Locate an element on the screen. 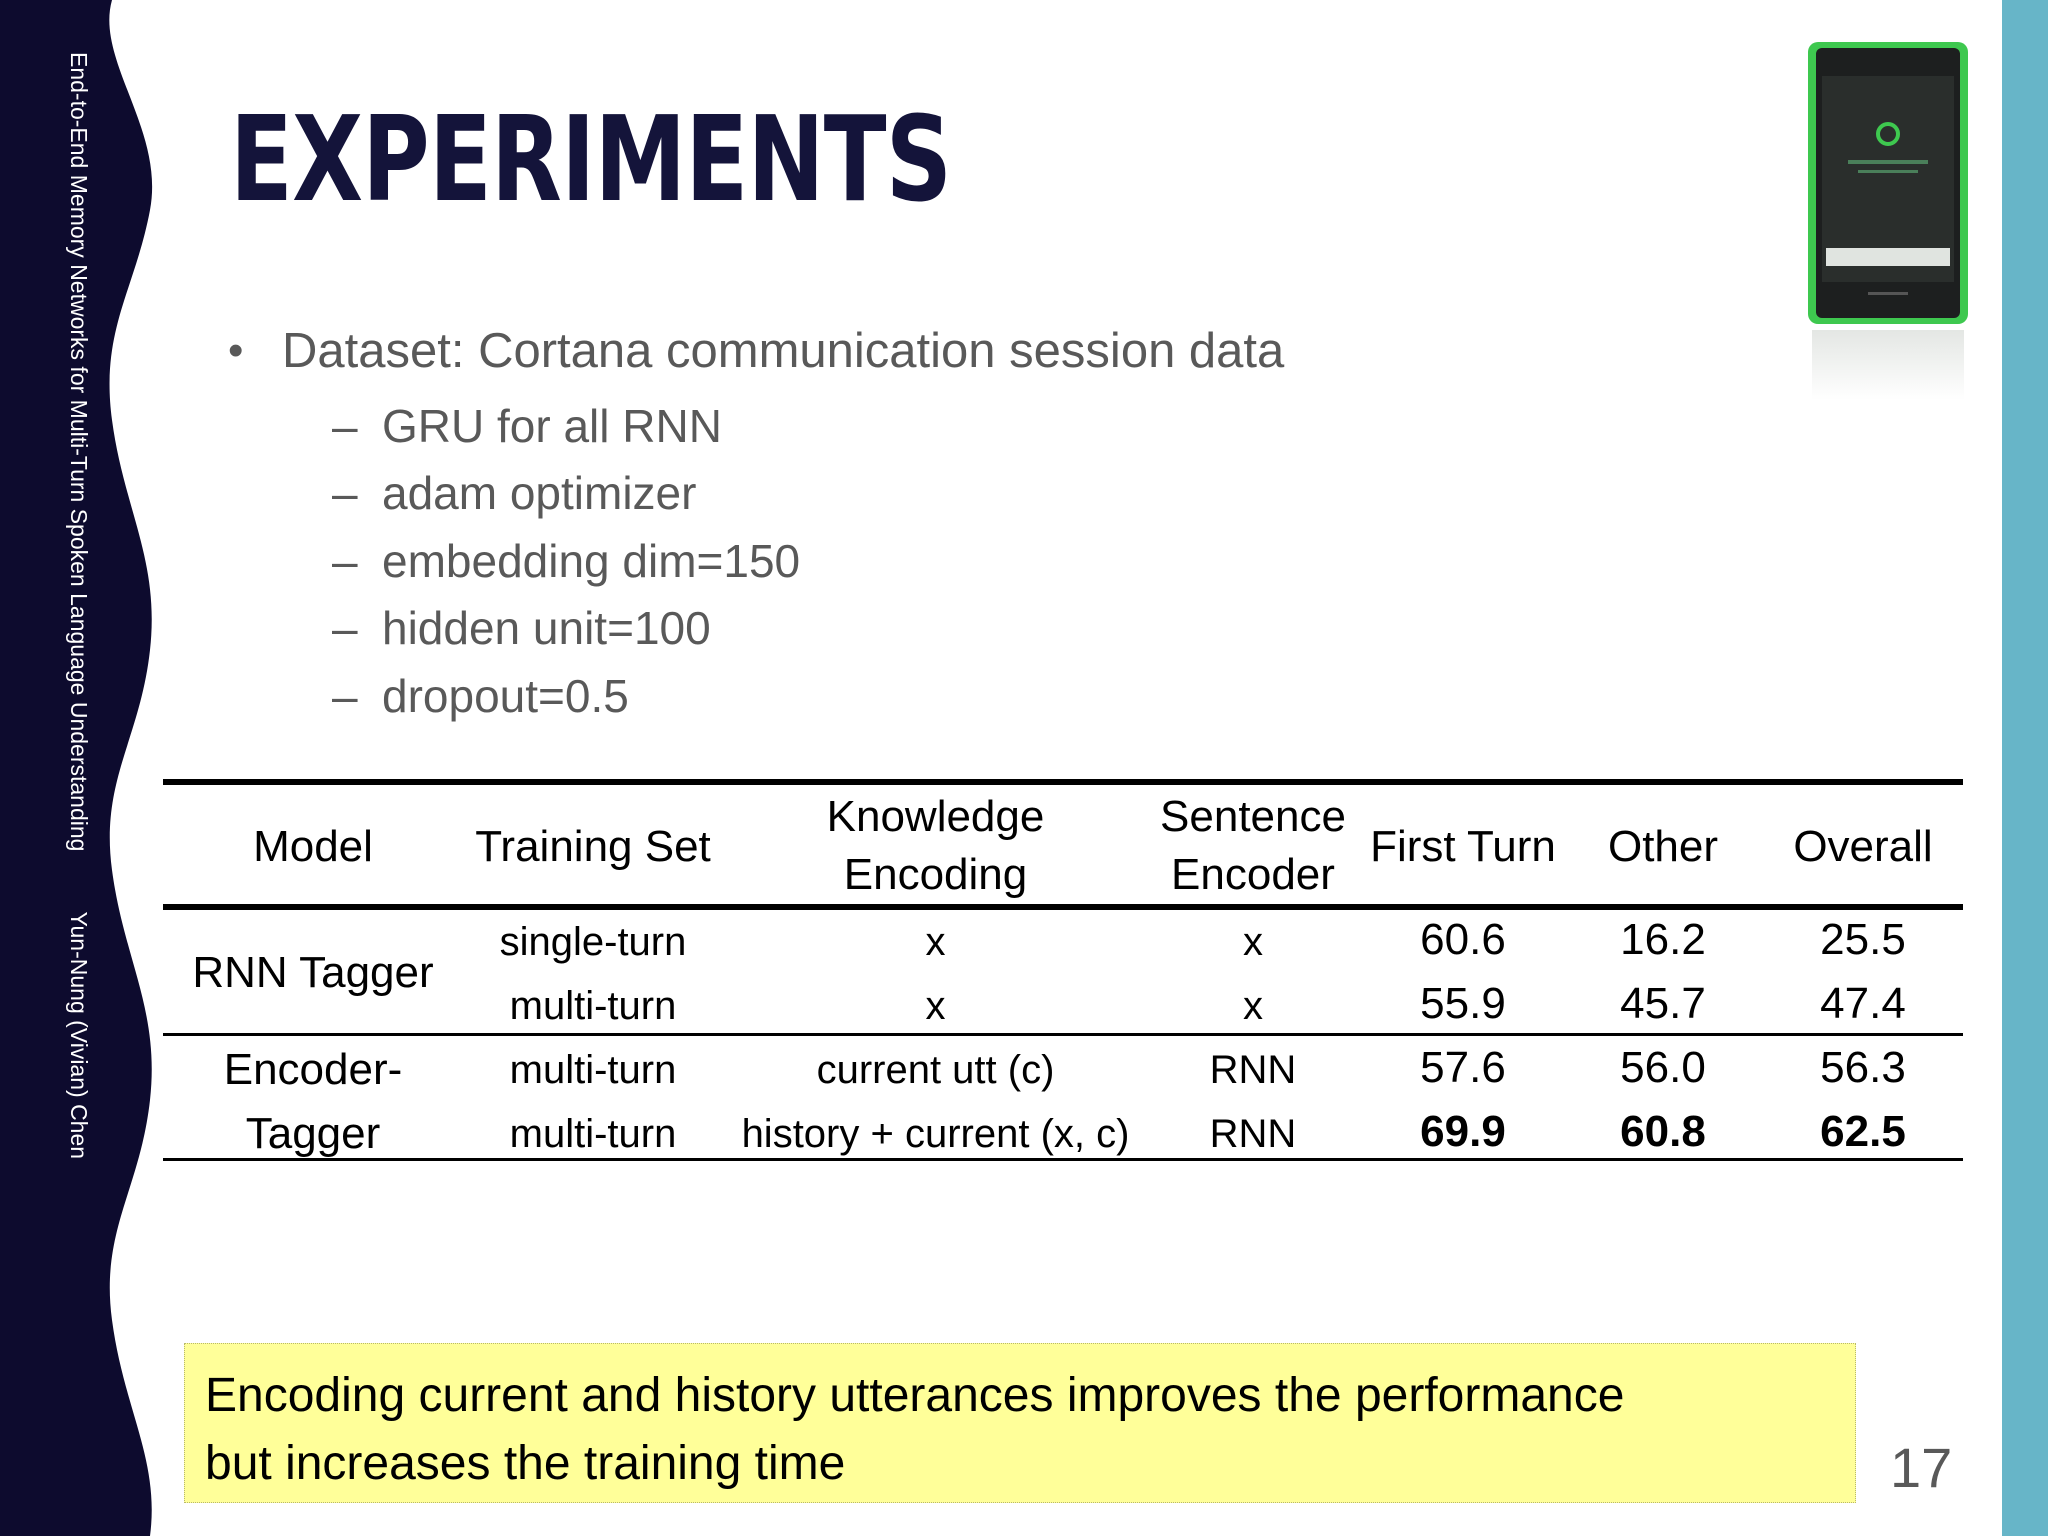 The width and height of the screenshot is (2048, 1536). page-number: 17 is located at coordinates (1921, 1467).